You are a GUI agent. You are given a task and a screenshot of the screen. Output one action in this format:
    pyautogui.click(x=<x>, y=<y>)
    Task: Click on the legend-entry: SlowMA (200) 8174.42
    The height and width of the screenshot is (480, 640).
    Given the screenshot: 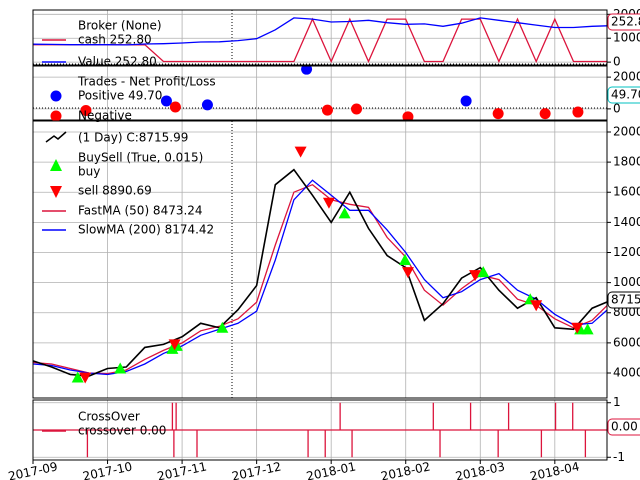 What is the action you would take?
    pyautogui.click(x=146, y=230)
    